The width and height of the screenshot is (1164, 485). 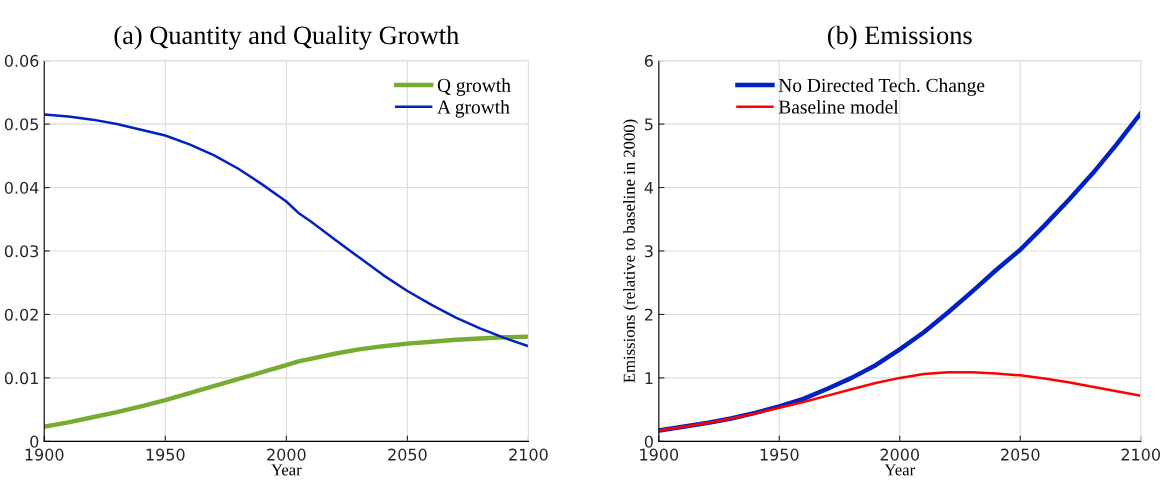 What do you see at coordinates (21, 378) in the screenshot?
I see `y-tick-label: 0.01` at bounding box center [21, 378].